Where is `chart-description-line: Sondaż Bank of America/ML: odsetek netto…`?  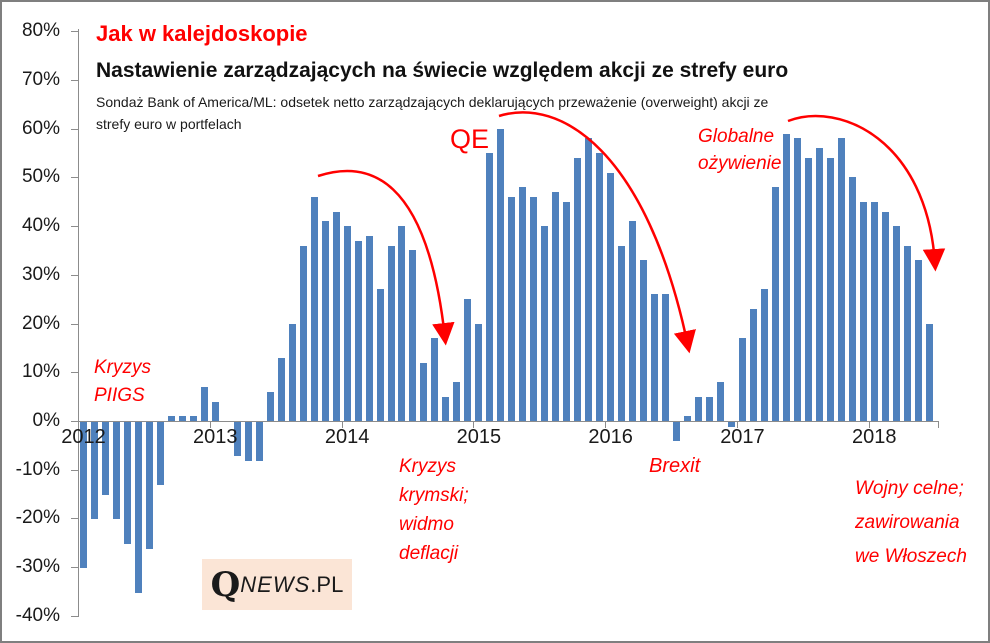
chart-description-line: Sondaż Bank of America/ML: odsetek netto… is located at coordinates (432, 102).